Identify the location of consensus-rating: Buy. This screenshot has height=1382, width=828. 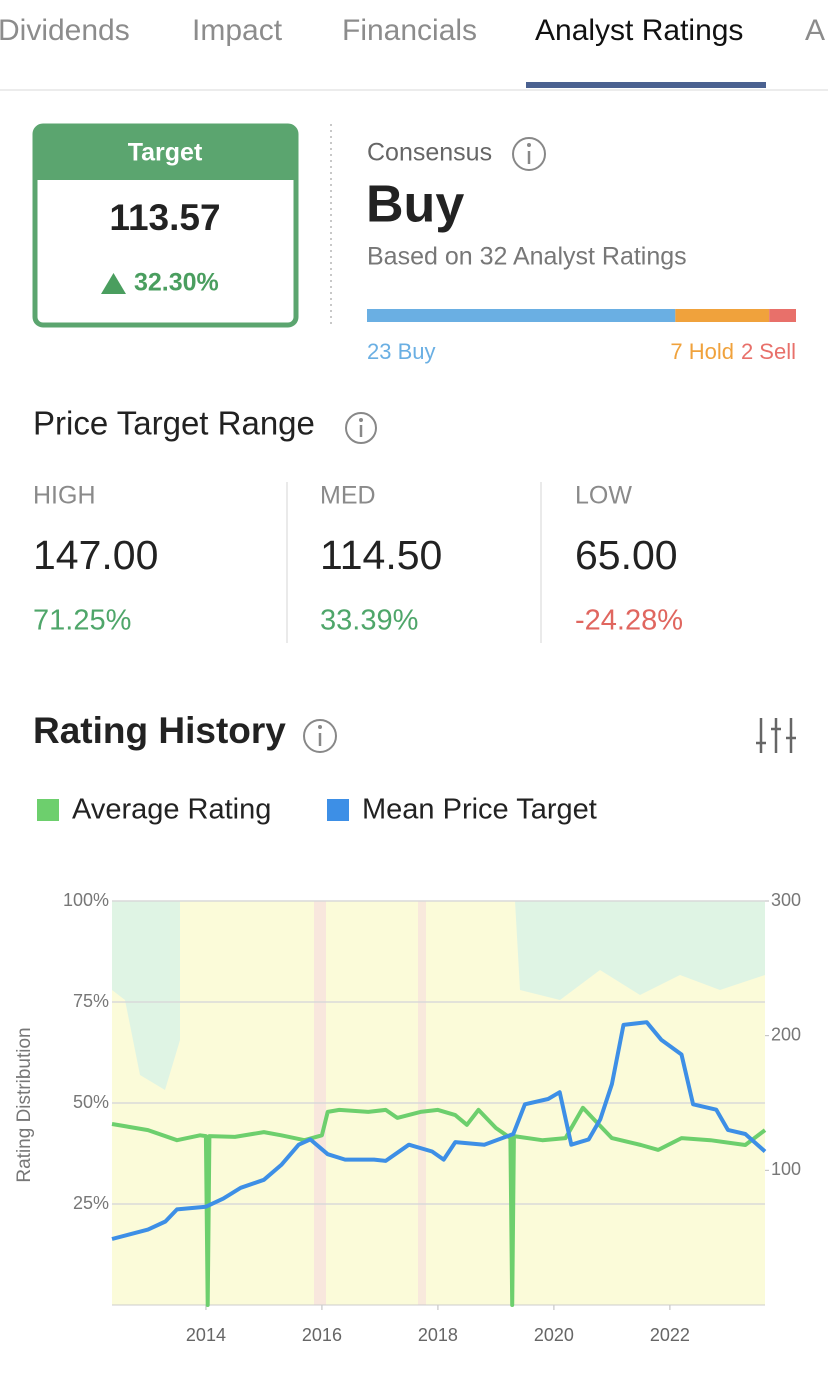
(415, 205).